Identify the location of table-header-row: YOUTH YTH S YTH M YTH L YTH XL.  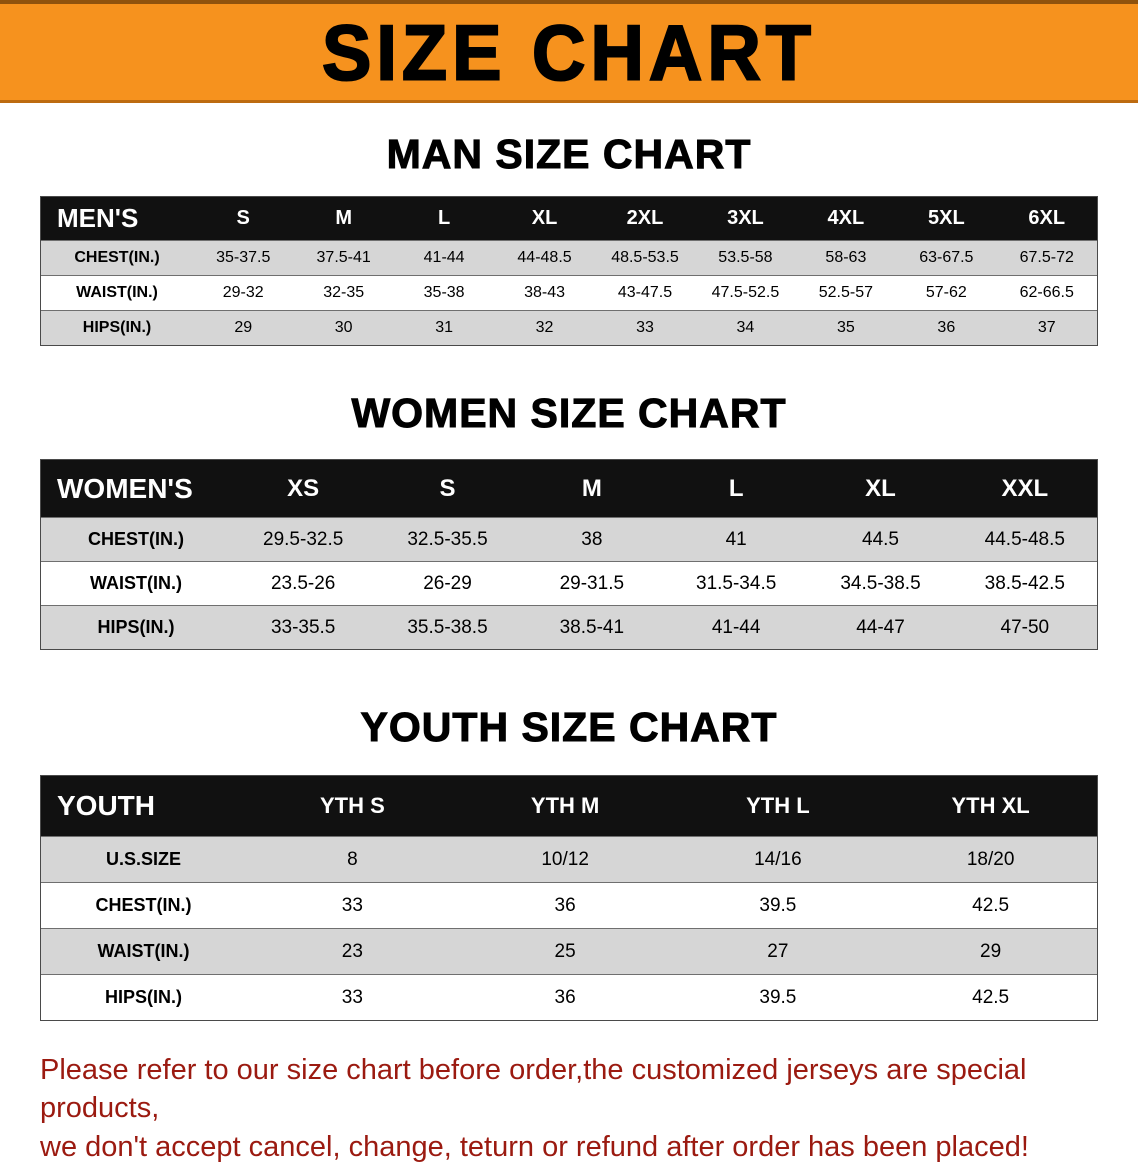
(569, 806).